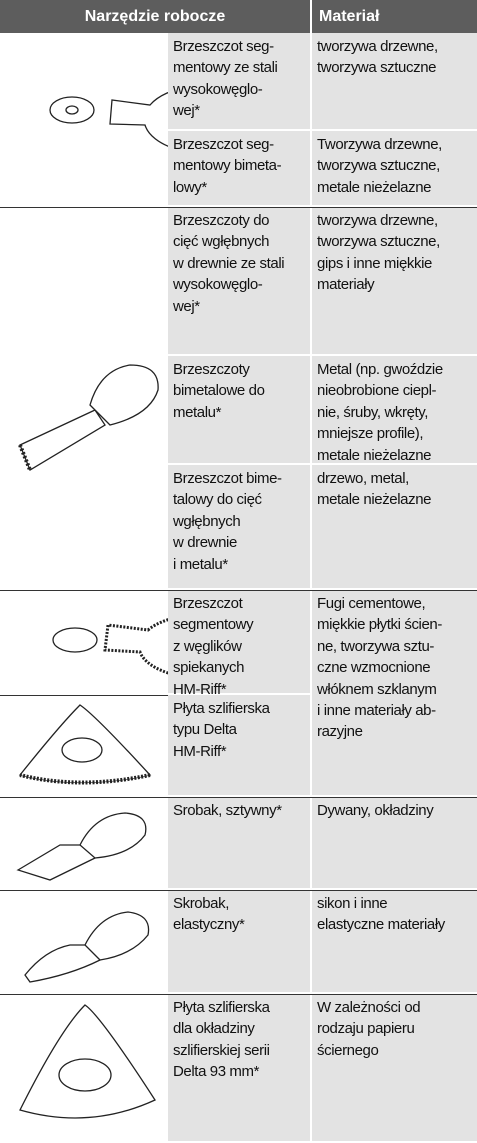 Image resolution: width=477 pixels, height=1143 pixels. Describe the element at coordinates (62, 440) in the screenshot. I see `plunge-blade` at that location.